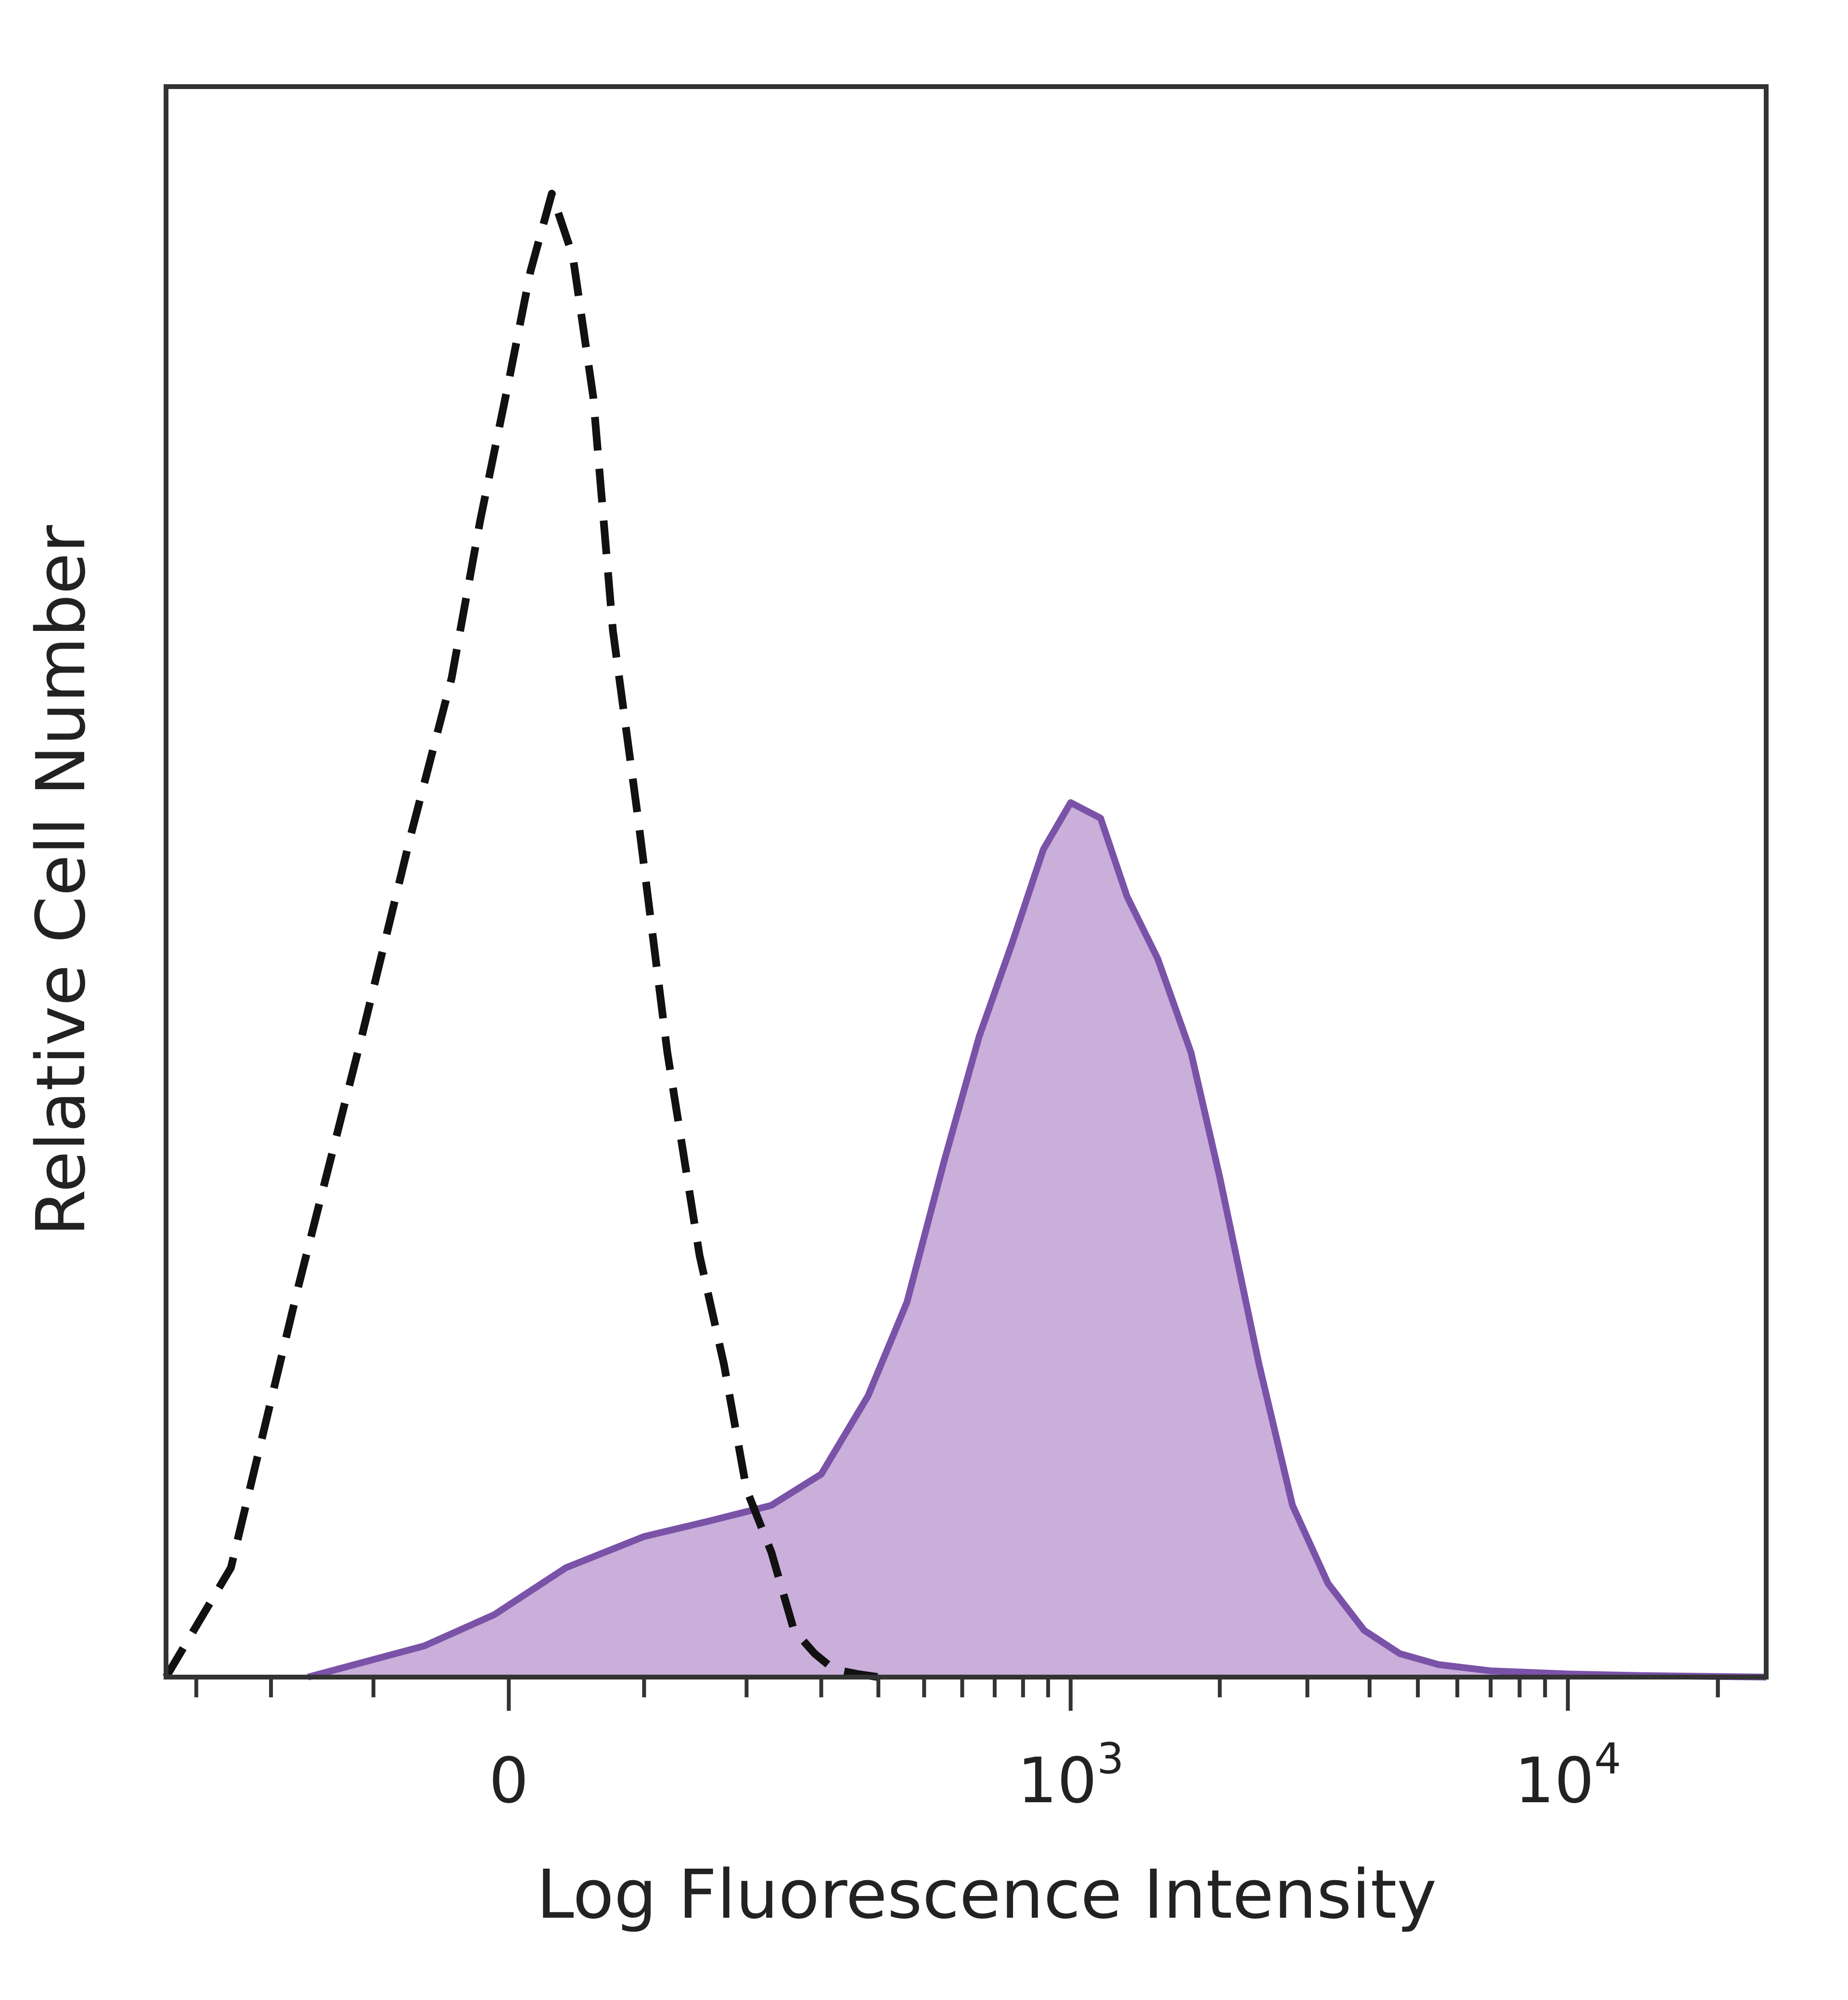  Describe the element at coordinates (957, 1694) in the screenshot. I see `tick-layer` at that location.